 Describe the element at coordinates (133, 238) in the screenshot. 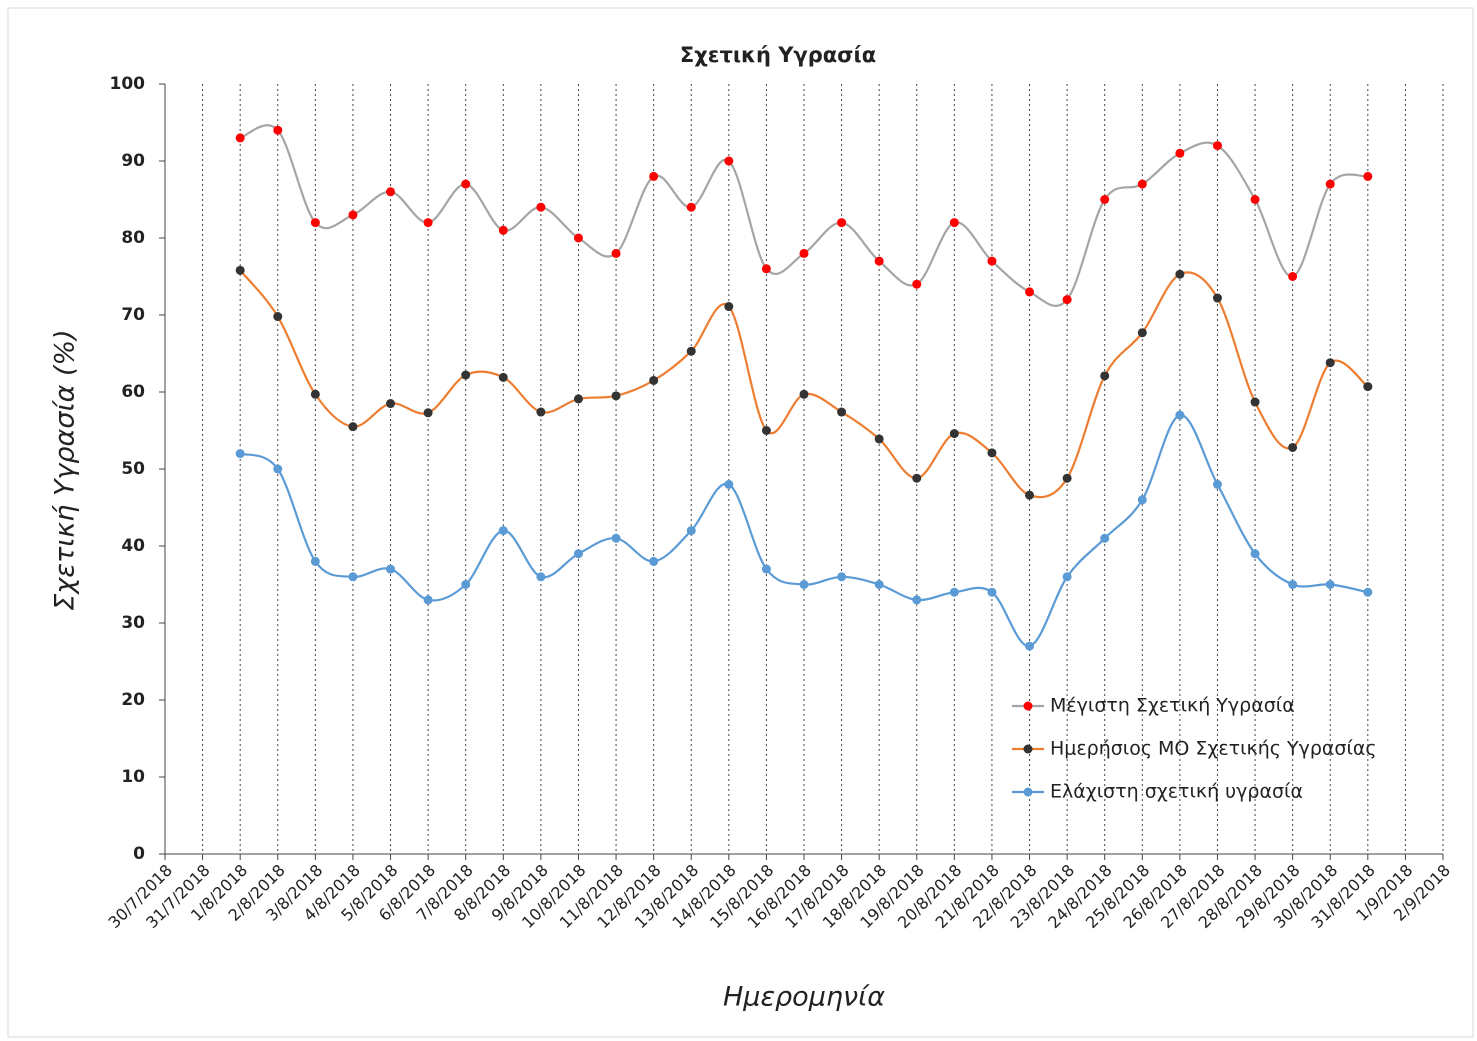

I see `y-tick-label: 80` at that location.